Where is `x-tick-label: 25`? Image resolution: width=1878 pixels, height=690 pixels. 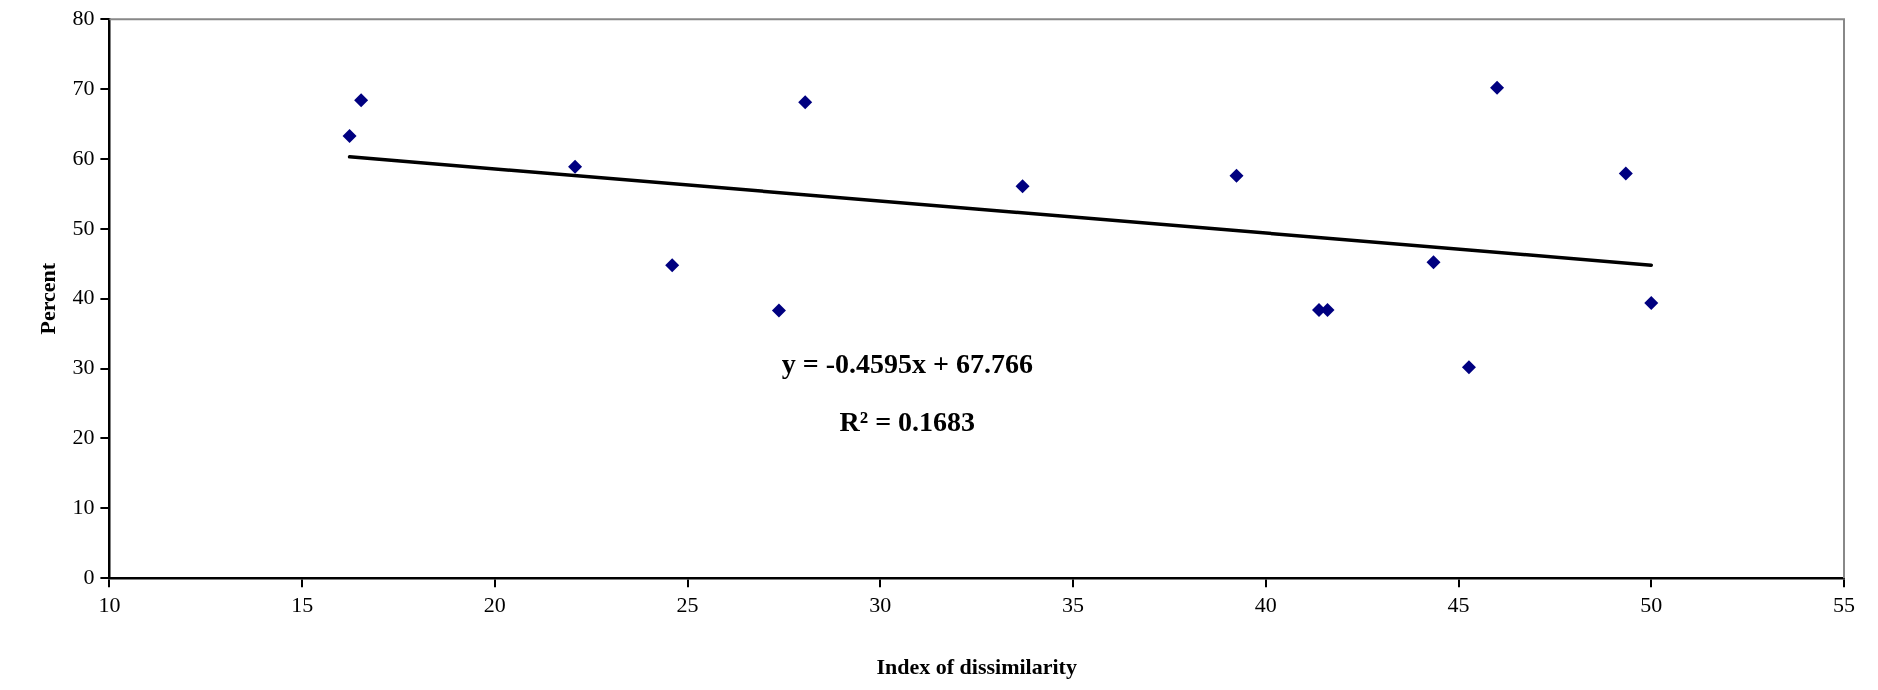
x-tick-label: 25 is located at coordinates (687, 605).